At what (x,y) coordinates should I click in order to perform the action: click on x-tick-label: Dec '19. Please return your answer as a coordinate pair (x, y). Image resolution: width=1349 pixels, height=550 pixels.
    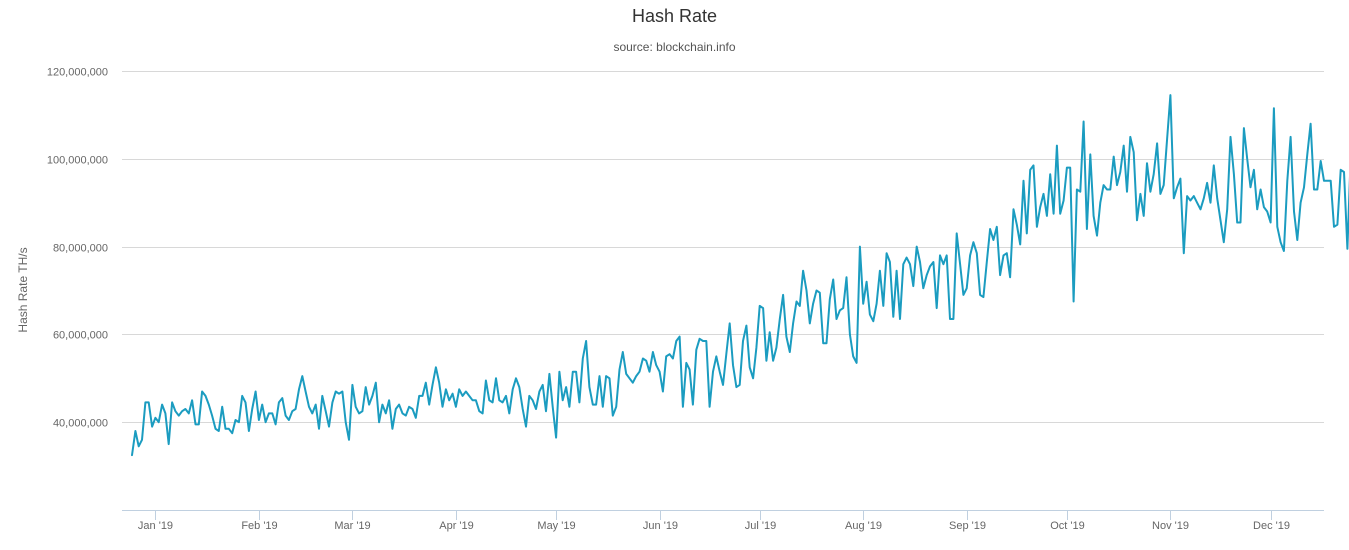
    Looking at the image, I should click on (1271, 526).